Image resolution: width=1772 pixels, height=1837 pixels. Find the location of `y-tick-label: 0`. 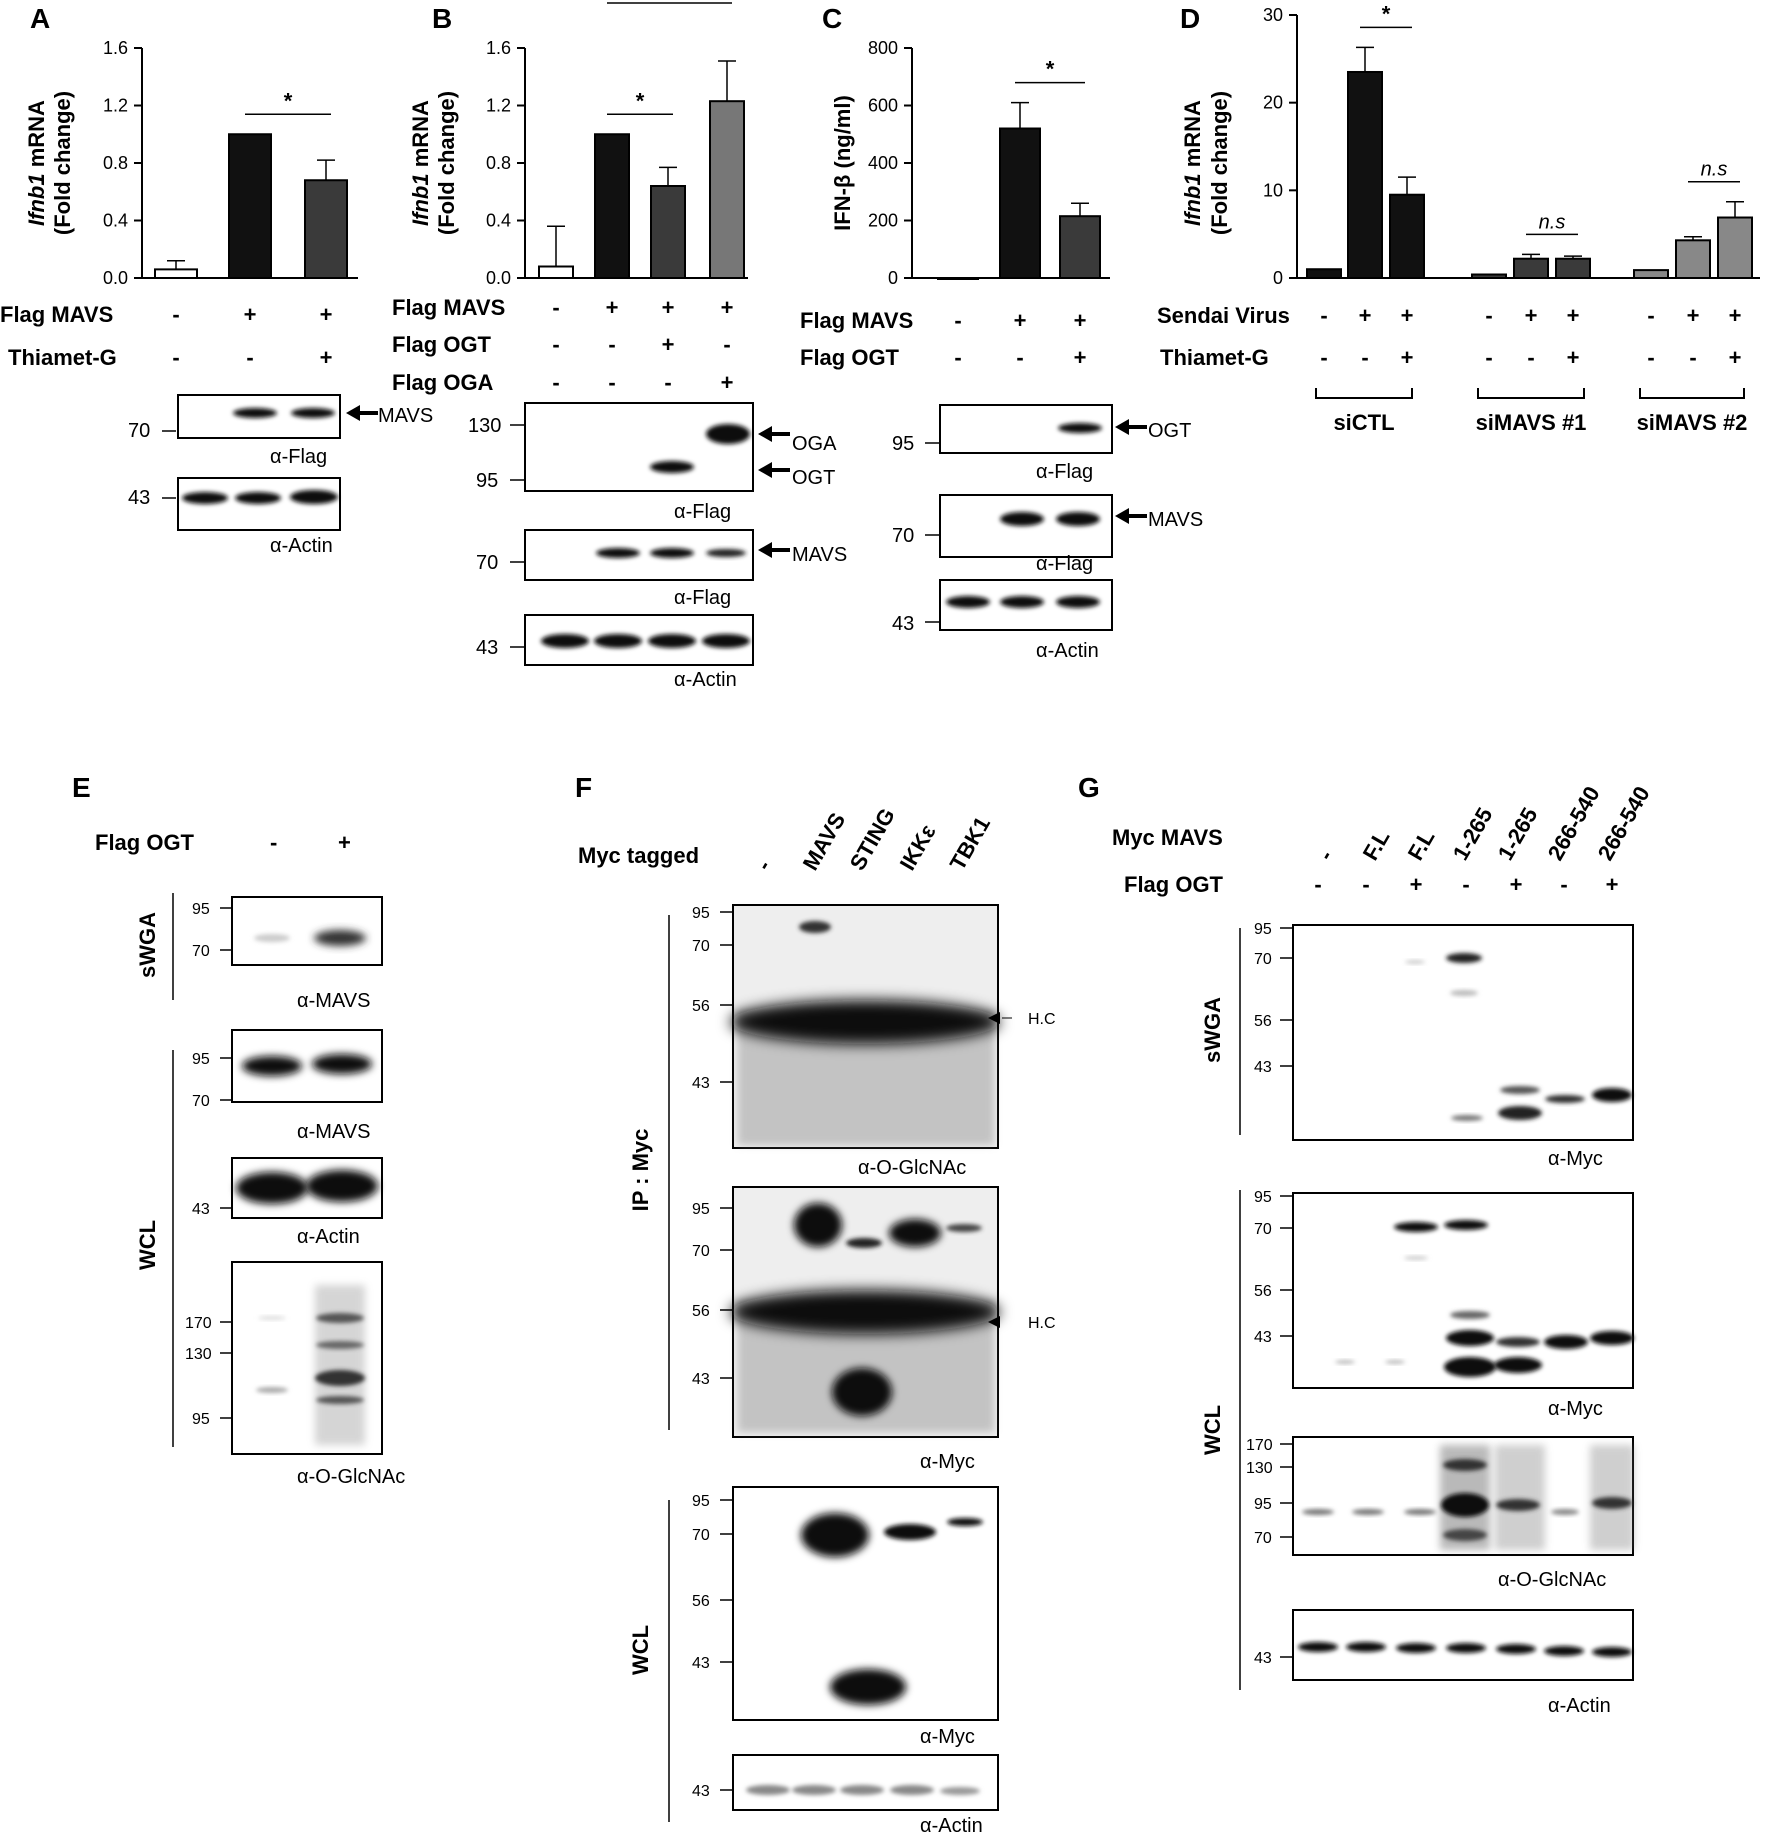

y-tick-label: 0 is located at coordinates (1278, 278).